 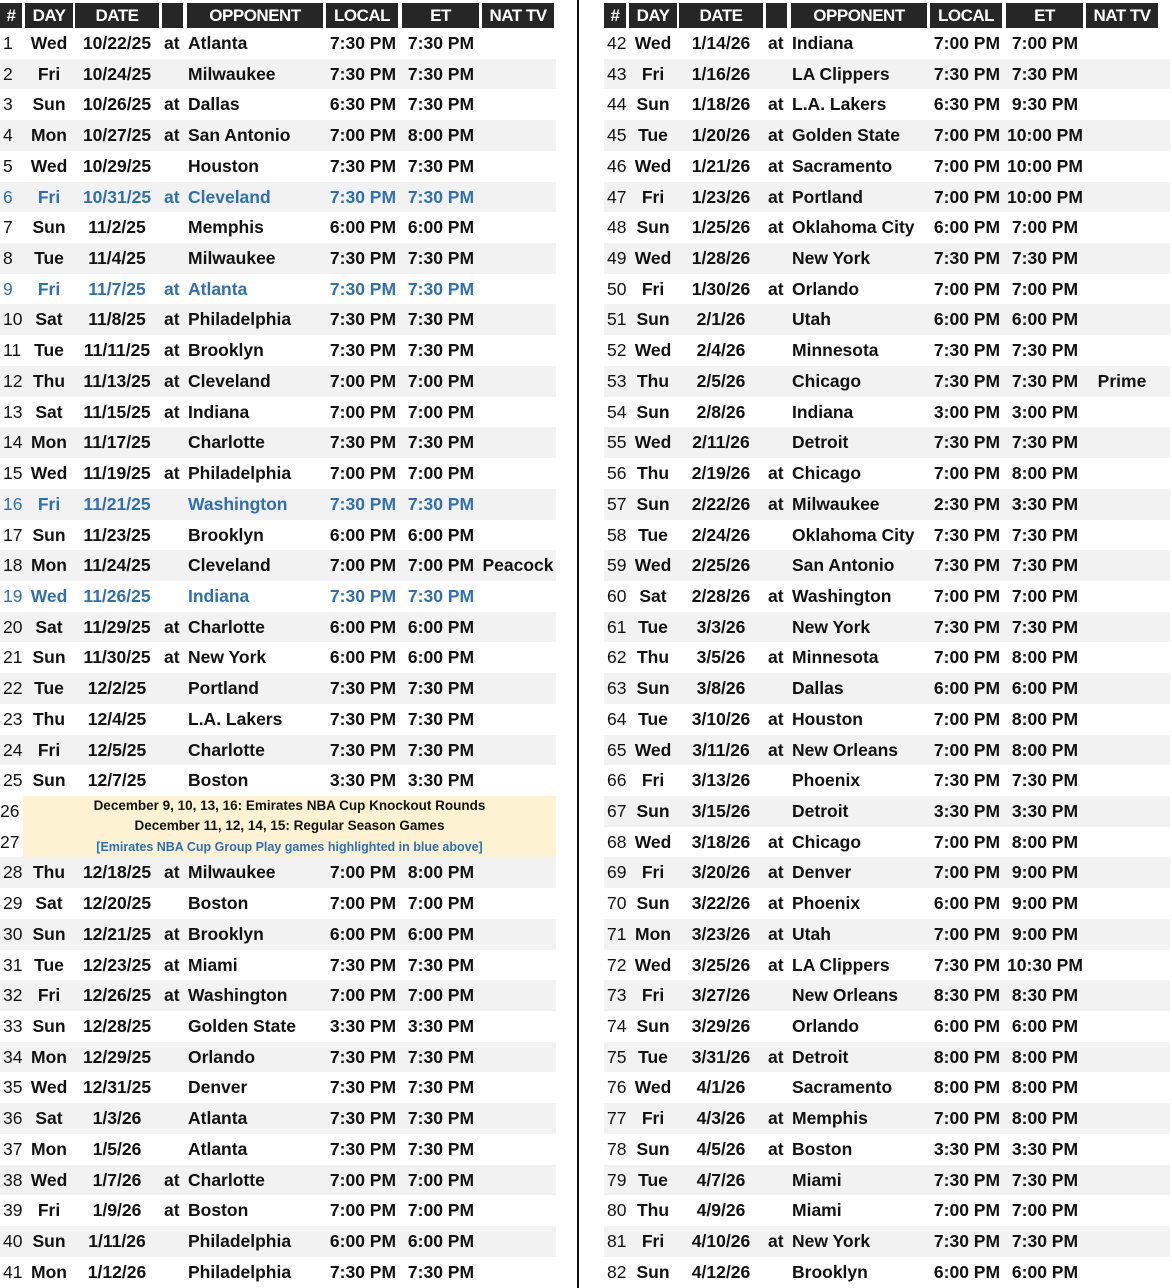 I want to click on game-row: 73 Fri 3/27/26 New Orleans 8:30 PM 8:30 PM, so click(x=887, y=995).